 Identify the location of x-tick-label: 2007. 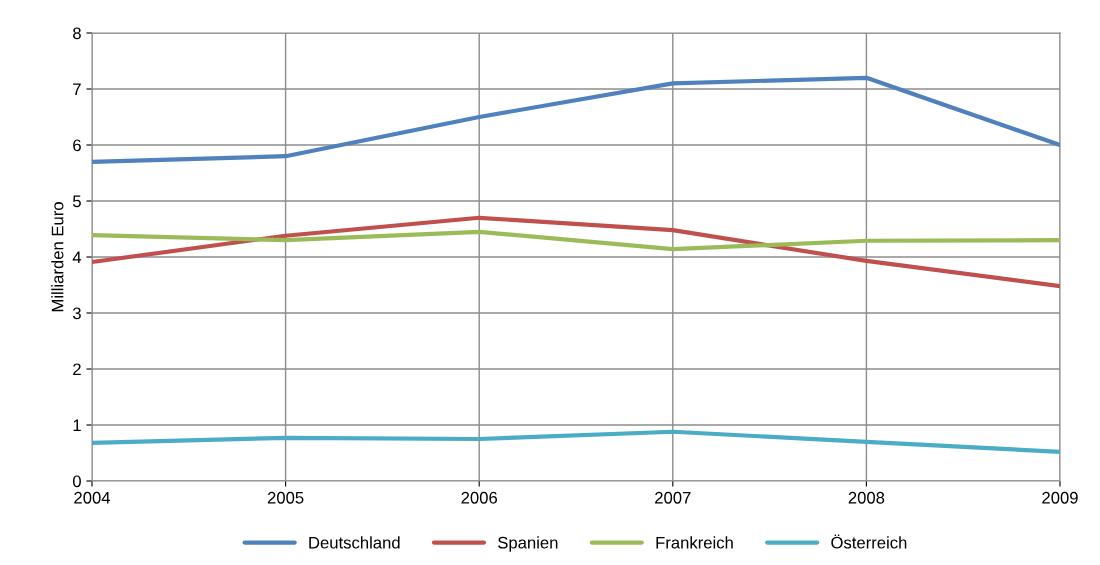
(673, 497).